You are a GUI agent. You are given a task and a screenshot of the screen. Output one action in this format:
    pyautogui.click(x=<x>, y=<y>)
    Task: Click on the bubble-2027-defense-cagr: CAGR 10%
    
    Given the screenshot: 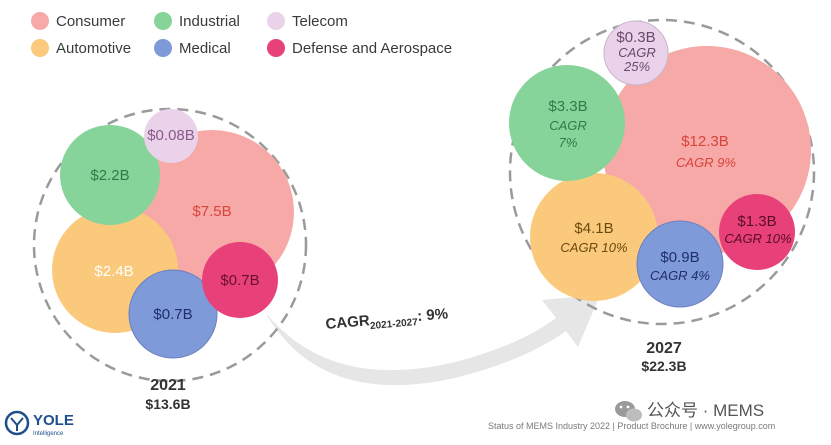 What is the action you would take?
    pyautogui.click(x=757, y=238)
    